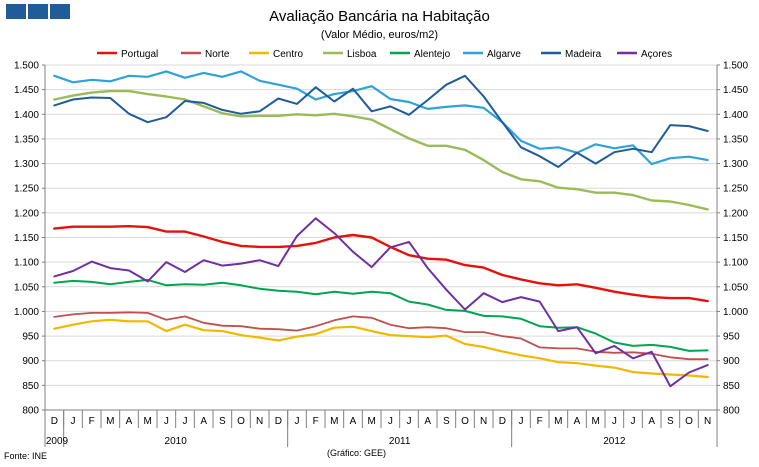 This screenshot has width=759, height=467. Describe the element at coordinates (30, 411) in the screenshot. I see `y-tick-label-left: 800` at that location.